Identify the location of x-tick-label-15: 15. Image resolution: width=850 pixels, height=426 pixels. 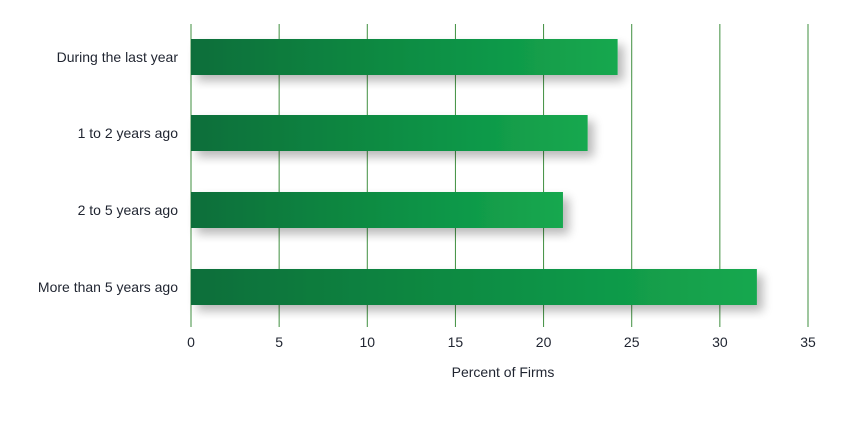
(456, 342).